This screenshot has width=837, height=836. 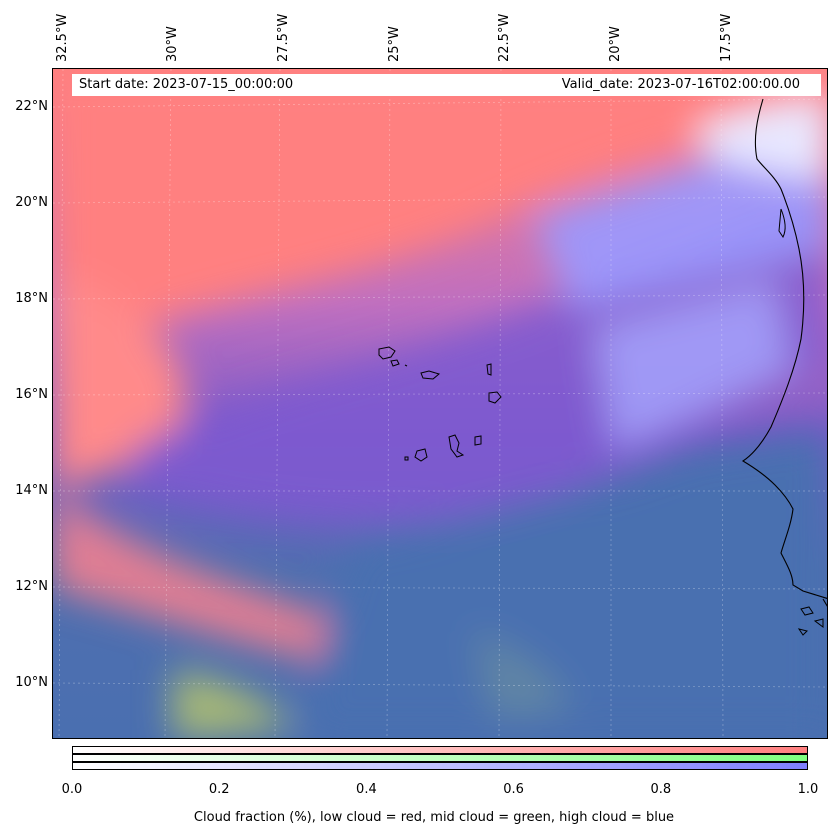 I want to click on latitude-label: 14°N, so click(x=31, y=490).